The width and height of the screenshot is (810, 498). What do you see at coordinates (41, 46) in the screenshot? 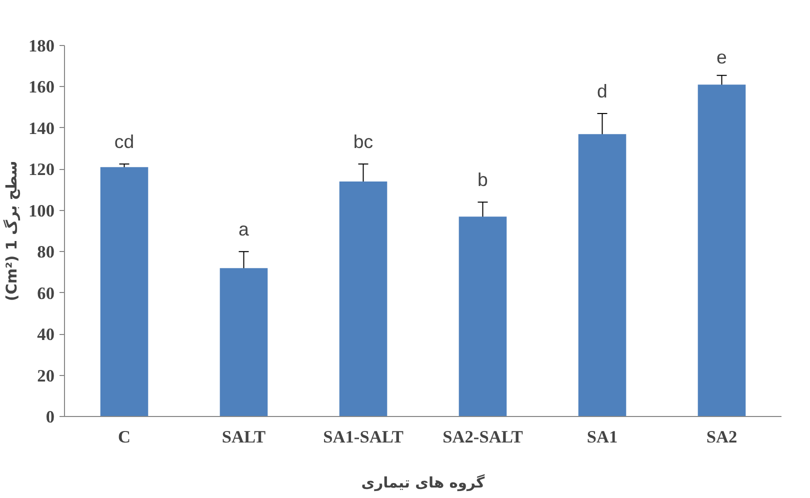
I see `y-tick-label: 180` at bounding box center [41, 46].